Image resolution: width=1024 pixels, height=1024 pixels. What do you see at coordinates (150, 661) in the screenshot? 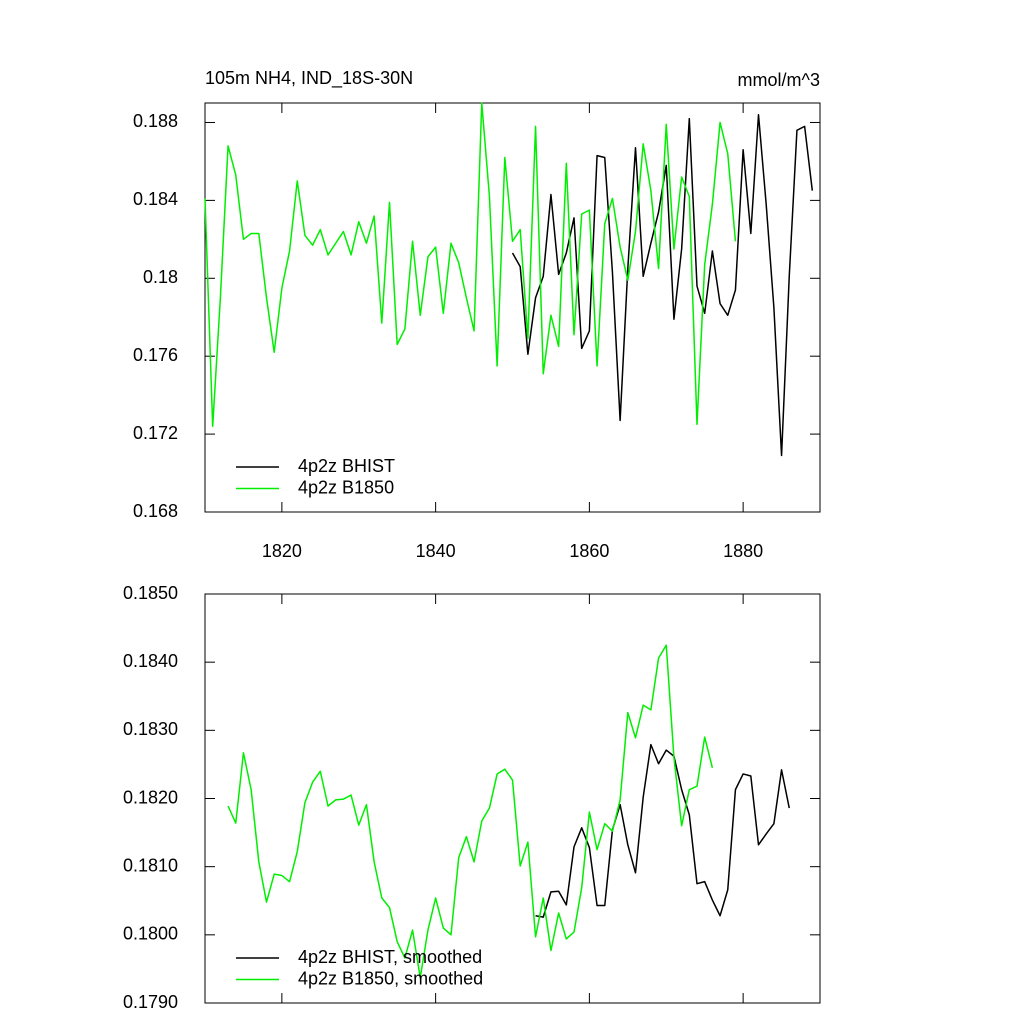
I see `y-tick-label: 0.1840` at bounding box center [150, 661].